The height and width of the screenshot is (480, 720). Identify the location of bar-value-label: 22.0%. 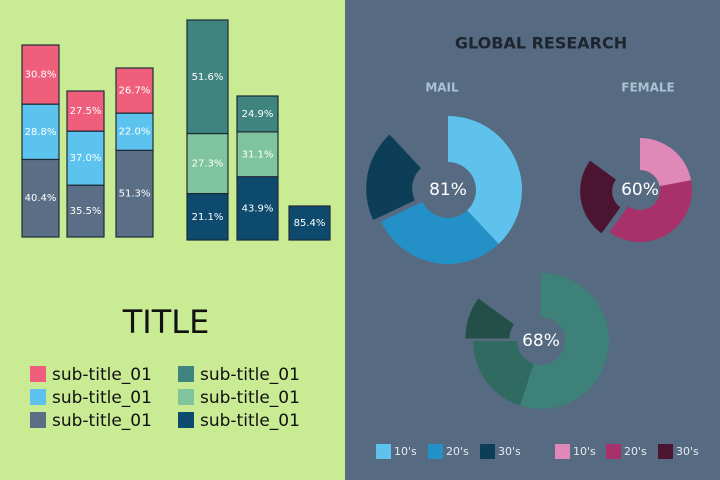
(135, 132).